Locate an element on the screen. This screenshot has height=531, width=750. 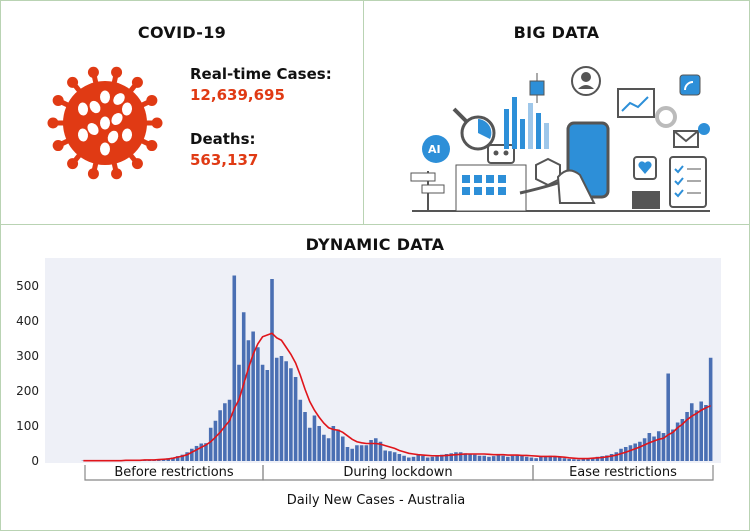
dynamic-data-title: DYNAMIC DATA is located at coordinates (375, 244).